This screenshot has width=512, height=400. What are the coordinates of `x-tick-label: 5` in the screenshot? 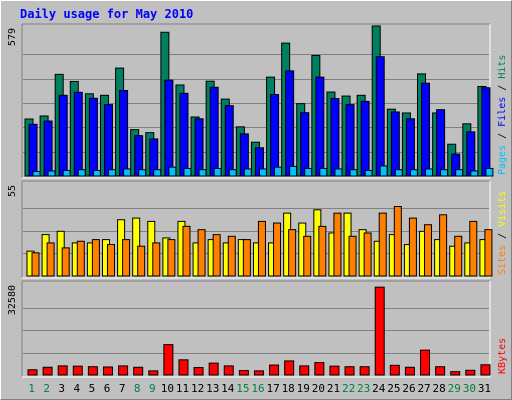 It's located at (92, 388).